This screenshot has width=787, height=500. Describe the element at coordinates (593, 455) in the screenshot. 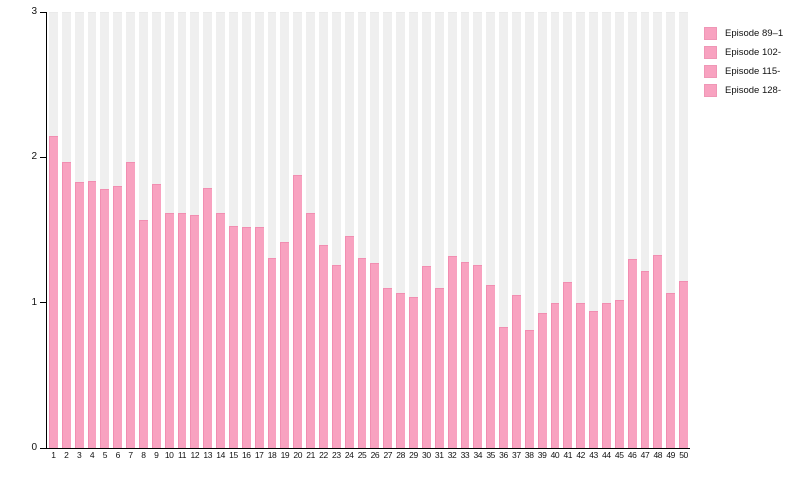

I see `x-tick-label: 43` at that location.